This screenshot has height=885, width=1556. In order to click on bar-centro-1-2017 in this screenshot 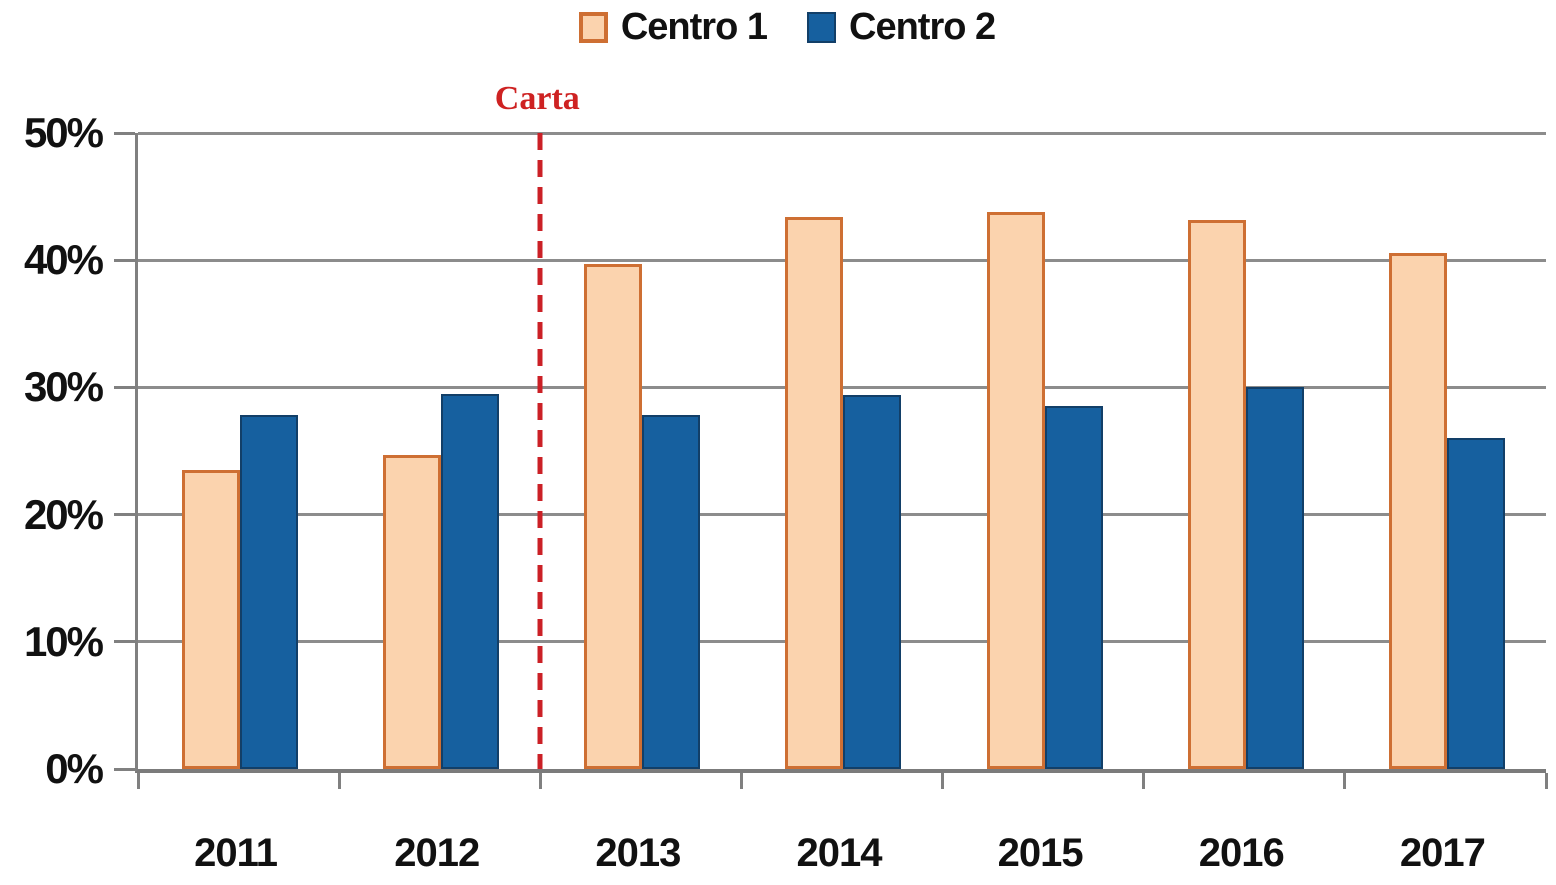, I will do `click(1417, 510)`.